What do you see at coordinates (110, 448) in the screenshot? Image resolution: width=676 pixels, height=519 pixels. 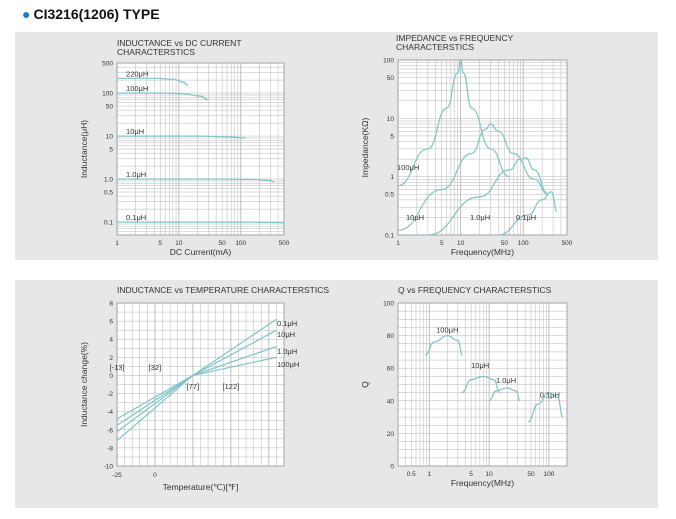 I see `y-tick-label: -8` at bounding box center [110, 448].